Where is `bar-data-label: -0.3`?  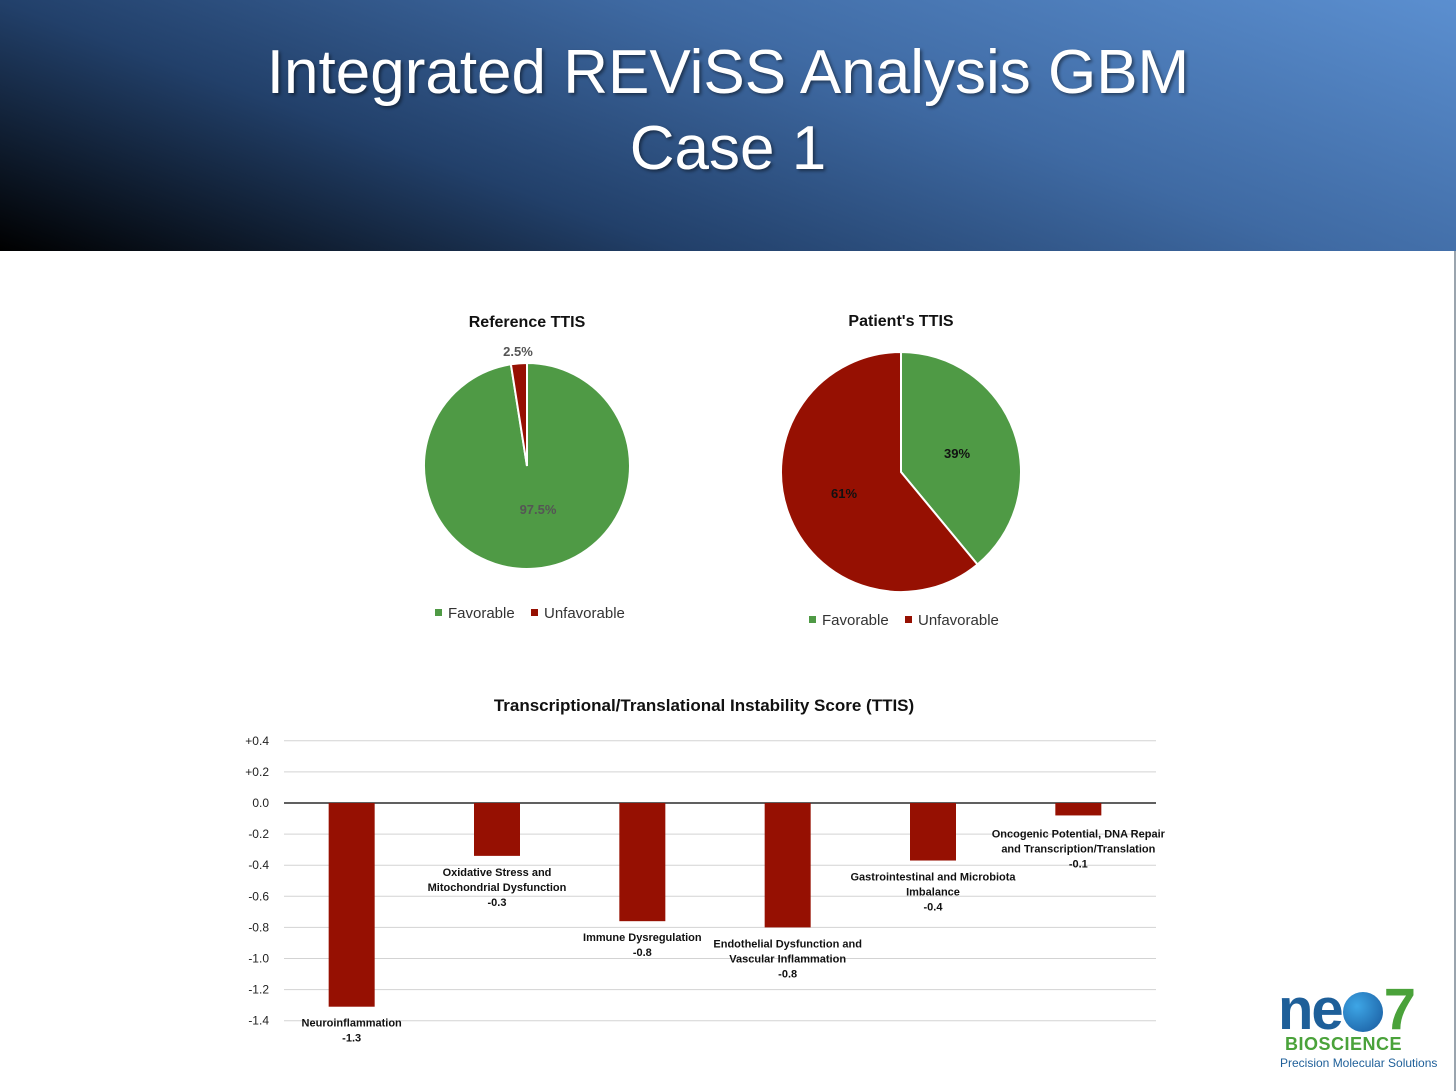 bar-data-label: -0.3 is located at coordinates (497, 903).